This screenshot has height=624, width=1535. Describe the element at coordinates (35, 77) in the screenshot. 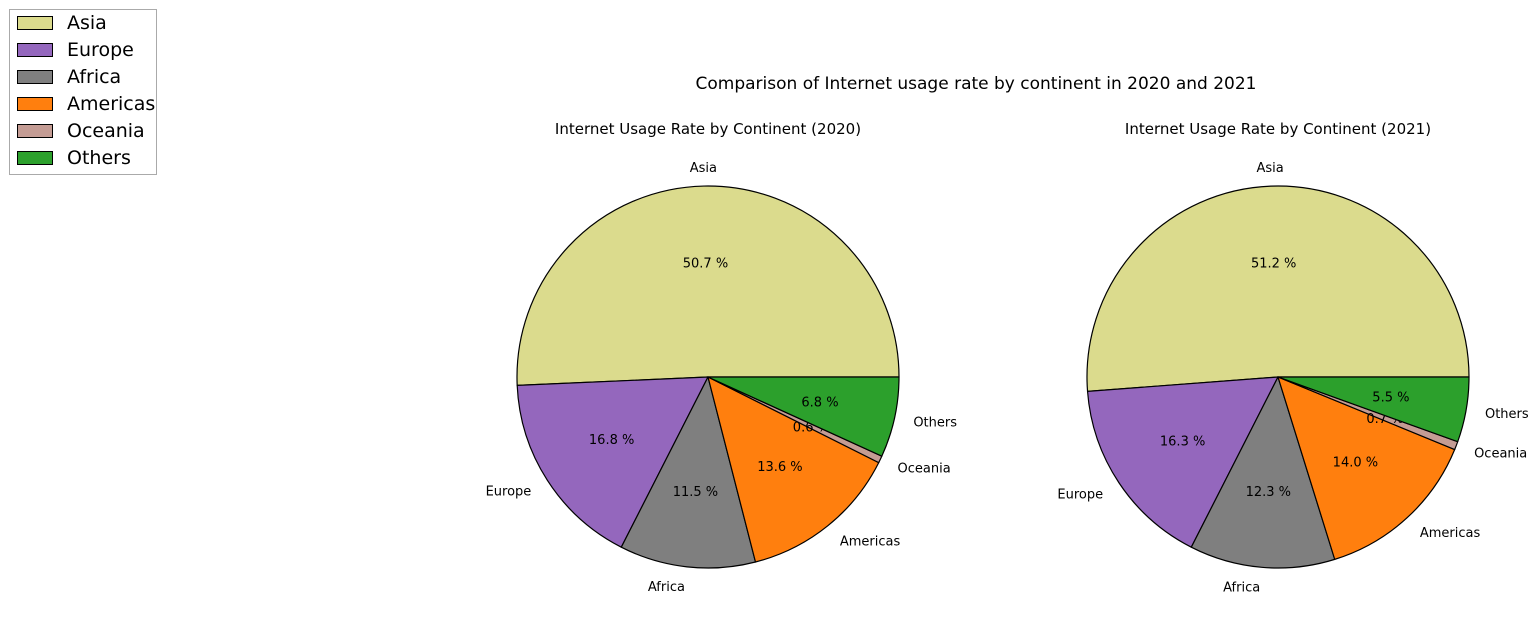

I see `legend-swatch-africa` at that location.